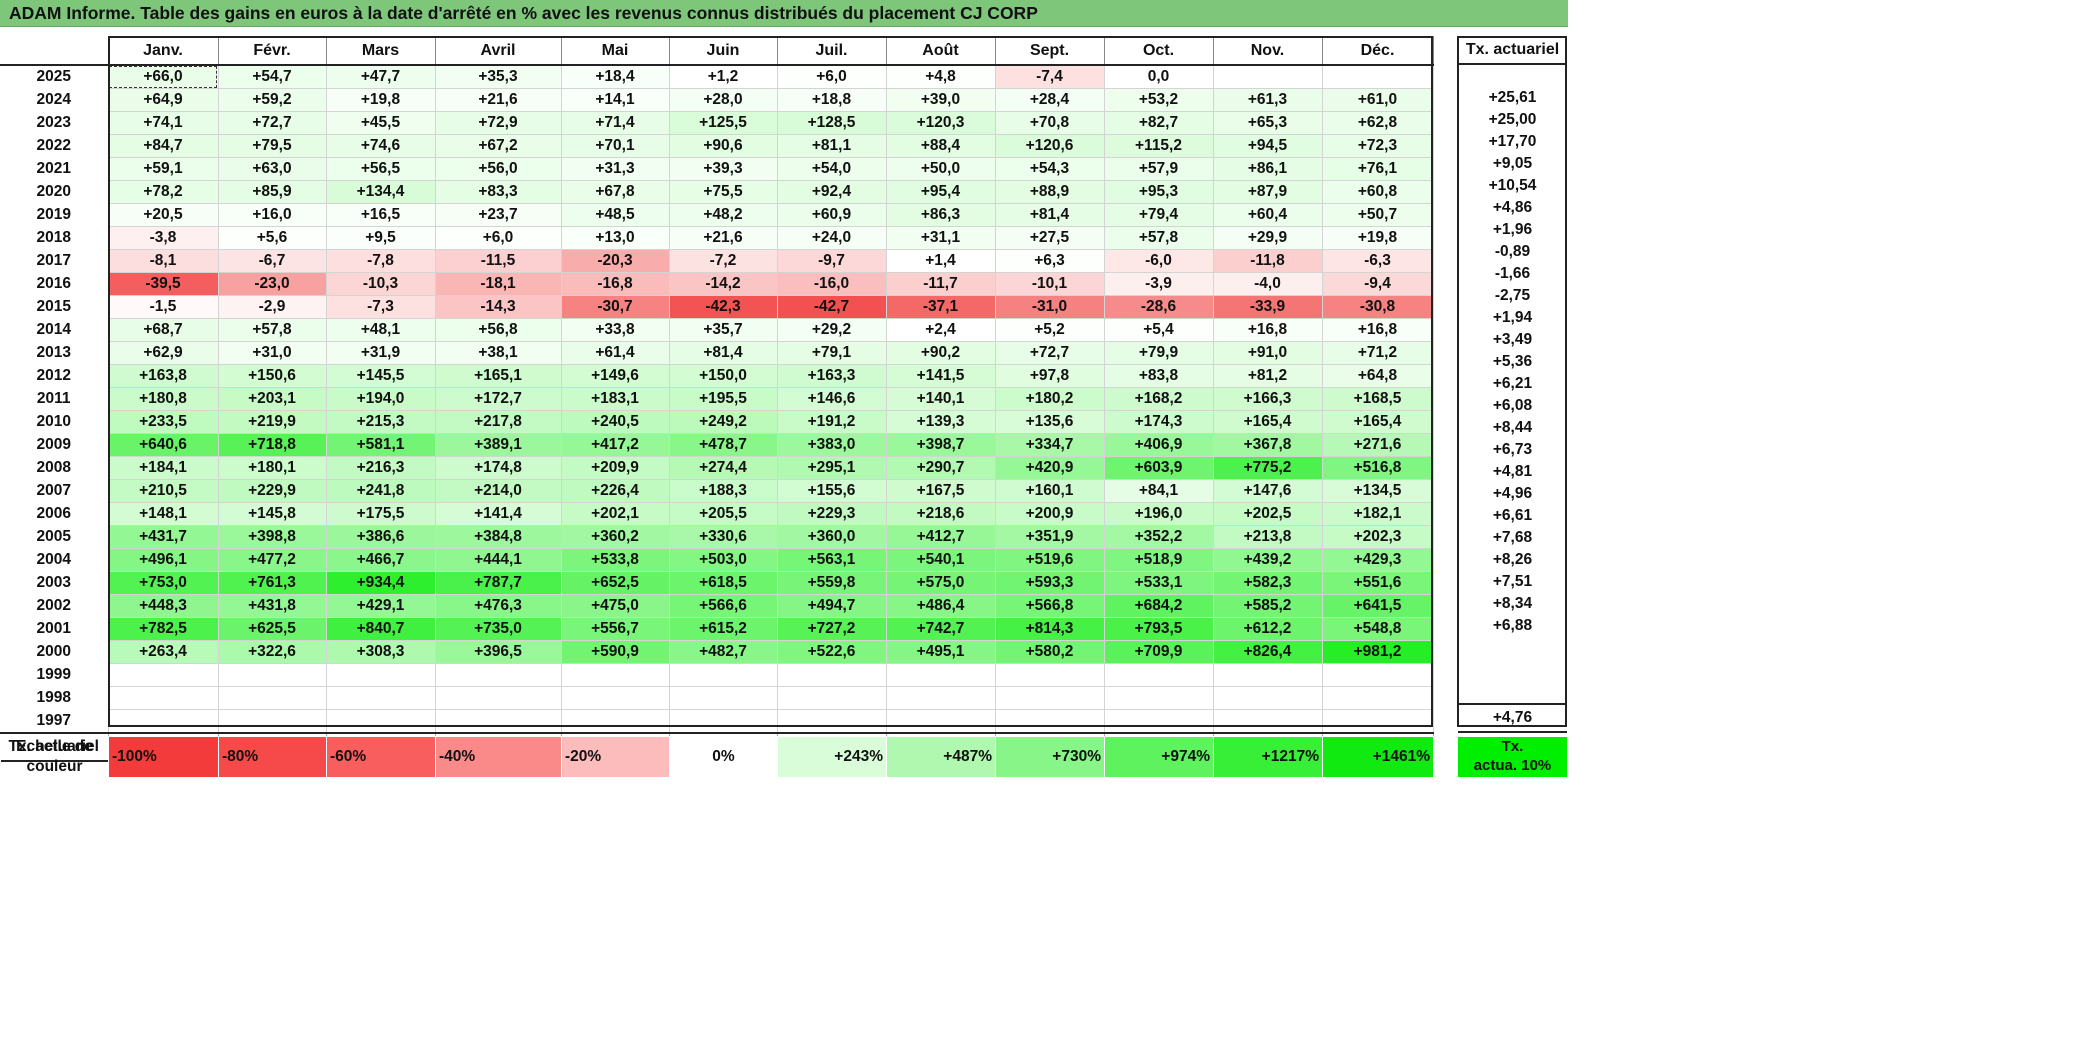 This screenshot has height=1037, width=2086. What do you see at coordinates (53, 145) in the screenshot?
I see `year-label: 2022` at bounding box center [53, 145].